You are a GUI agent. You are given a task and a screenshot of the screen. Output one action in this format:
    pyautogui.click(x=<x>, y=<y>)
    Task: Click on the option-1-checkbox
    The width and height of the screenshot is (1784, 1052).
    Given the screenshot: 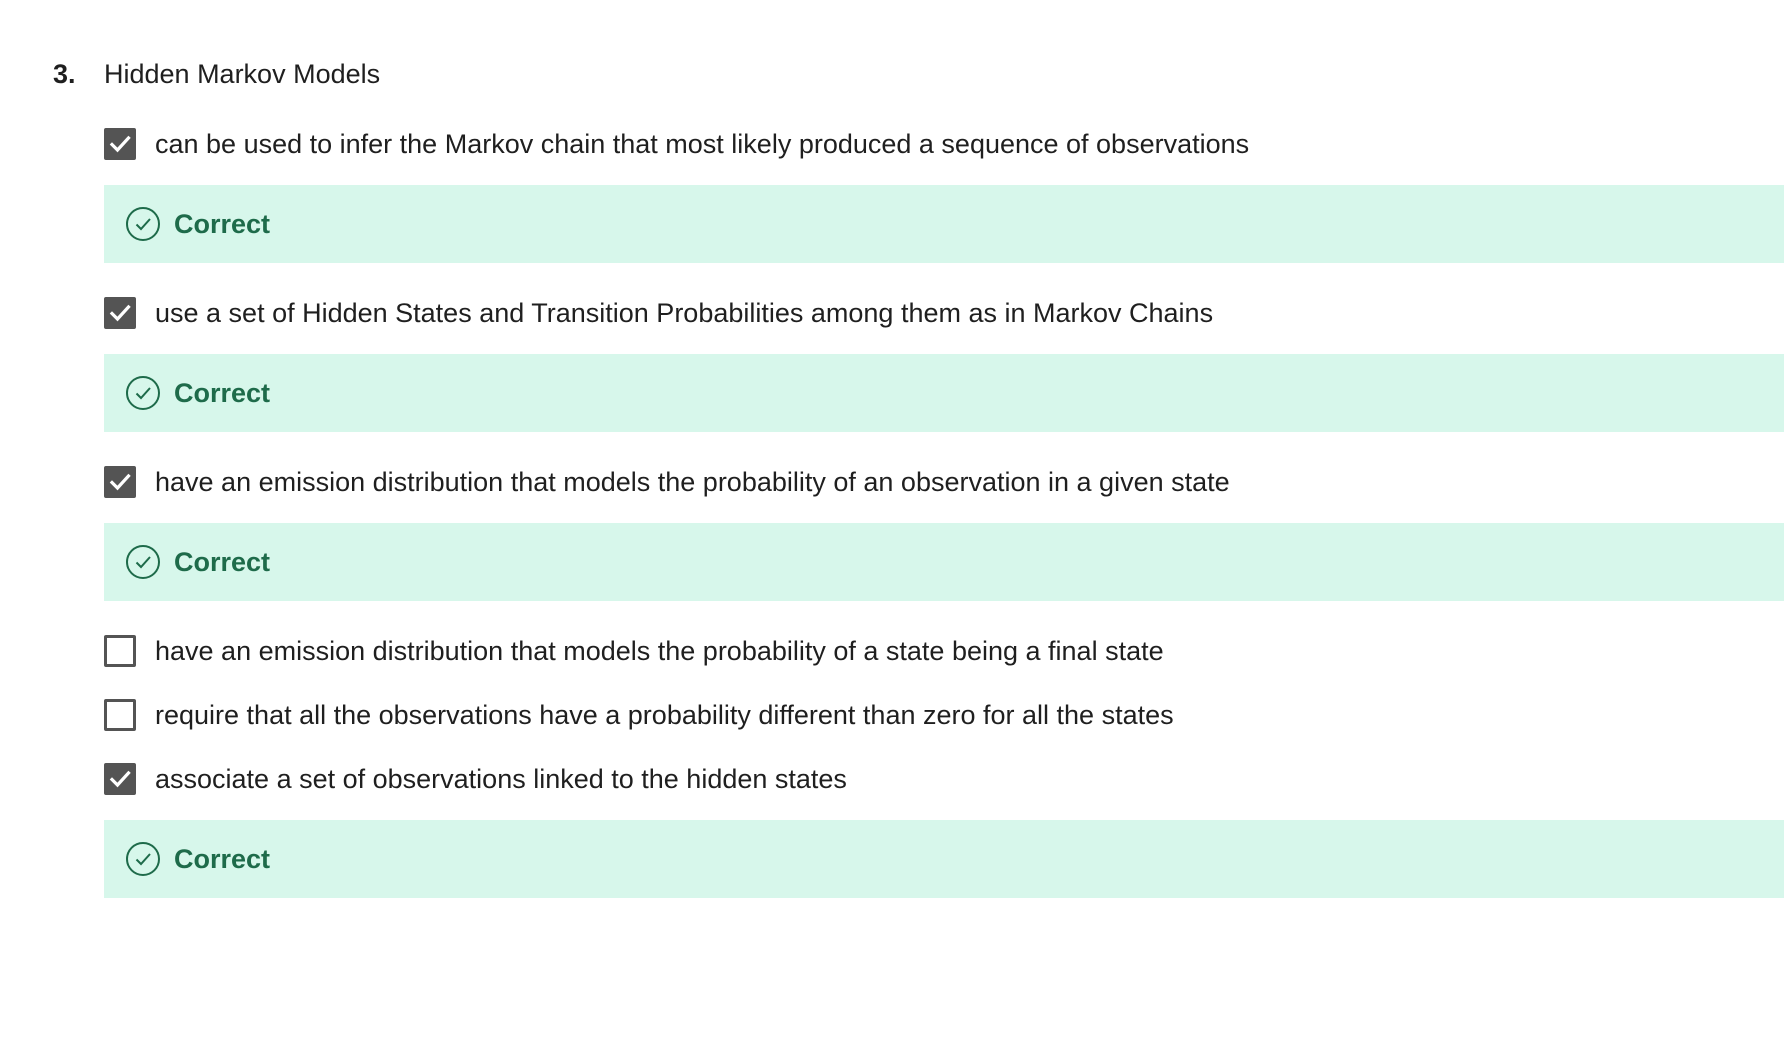 What is the action you would take?
    pyautogui.click(x=120, y=144)
    